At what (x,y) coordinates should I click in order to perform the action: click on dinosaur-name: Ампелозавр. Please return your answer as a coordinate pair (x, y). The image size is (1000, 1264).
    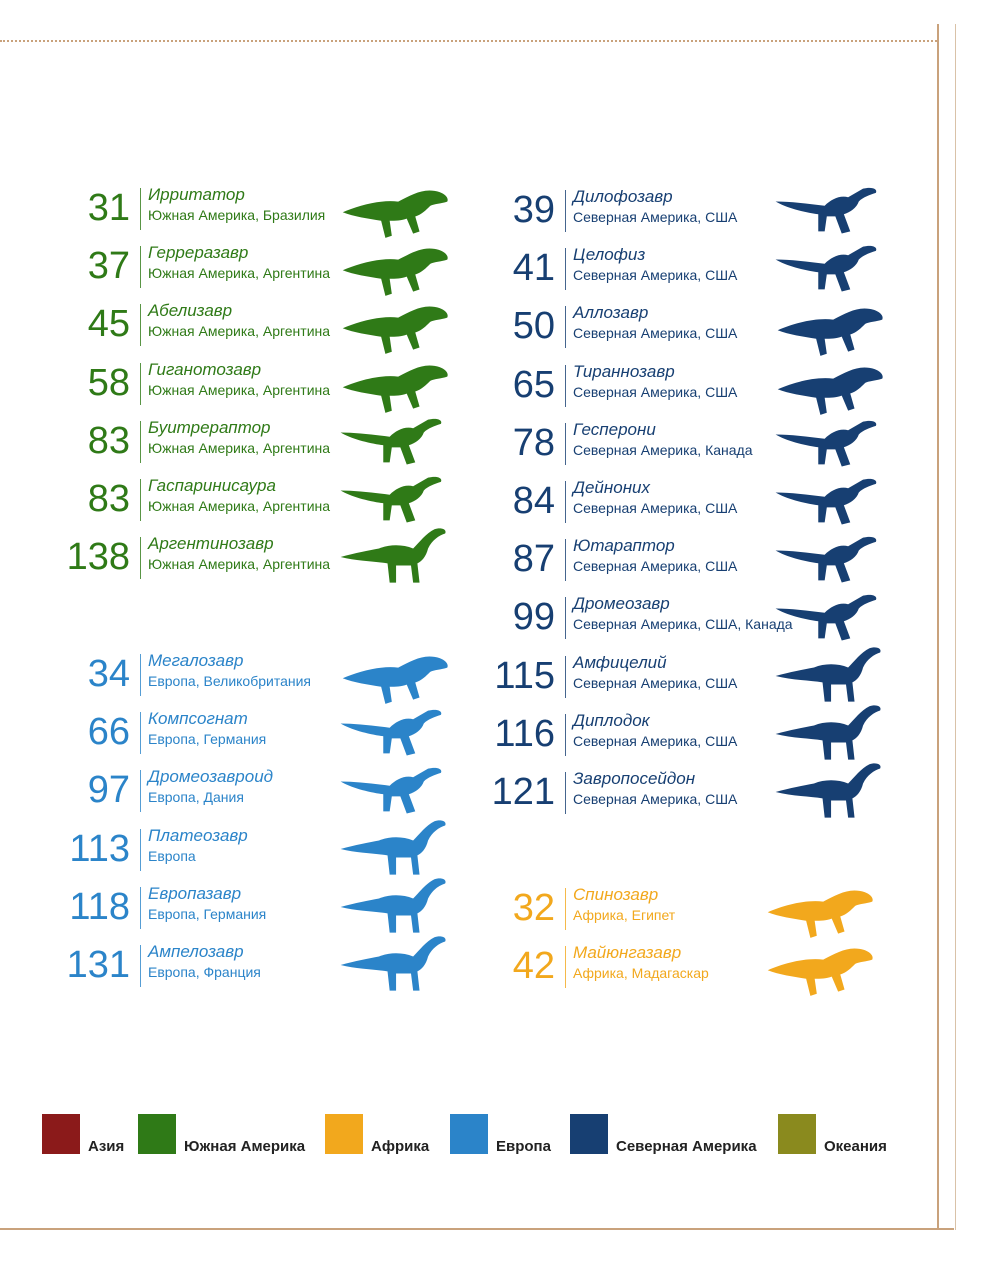
    Looking at the image, I should click on (196, 951).